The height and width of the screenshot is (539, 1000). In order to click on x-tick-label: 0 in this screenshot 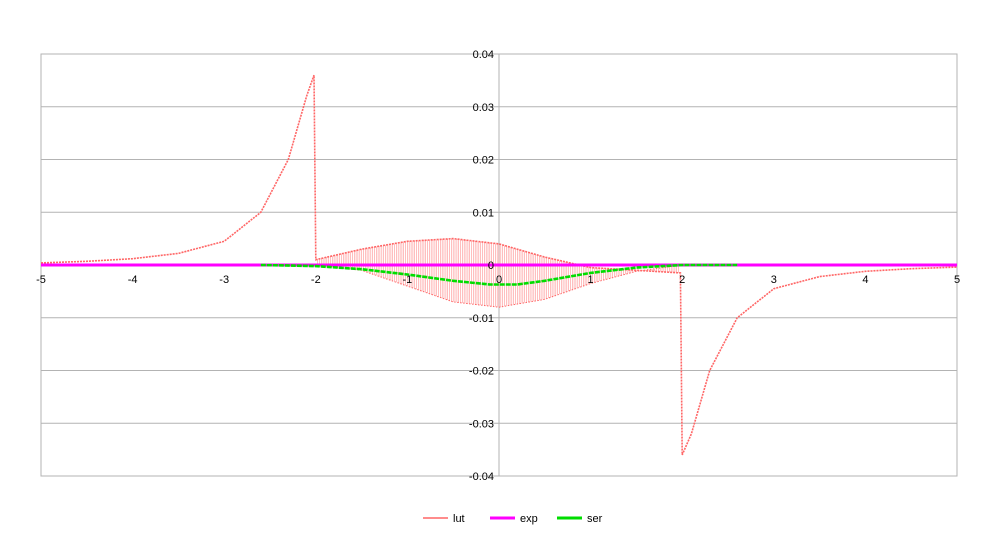, I will do `click(499, 280)`.